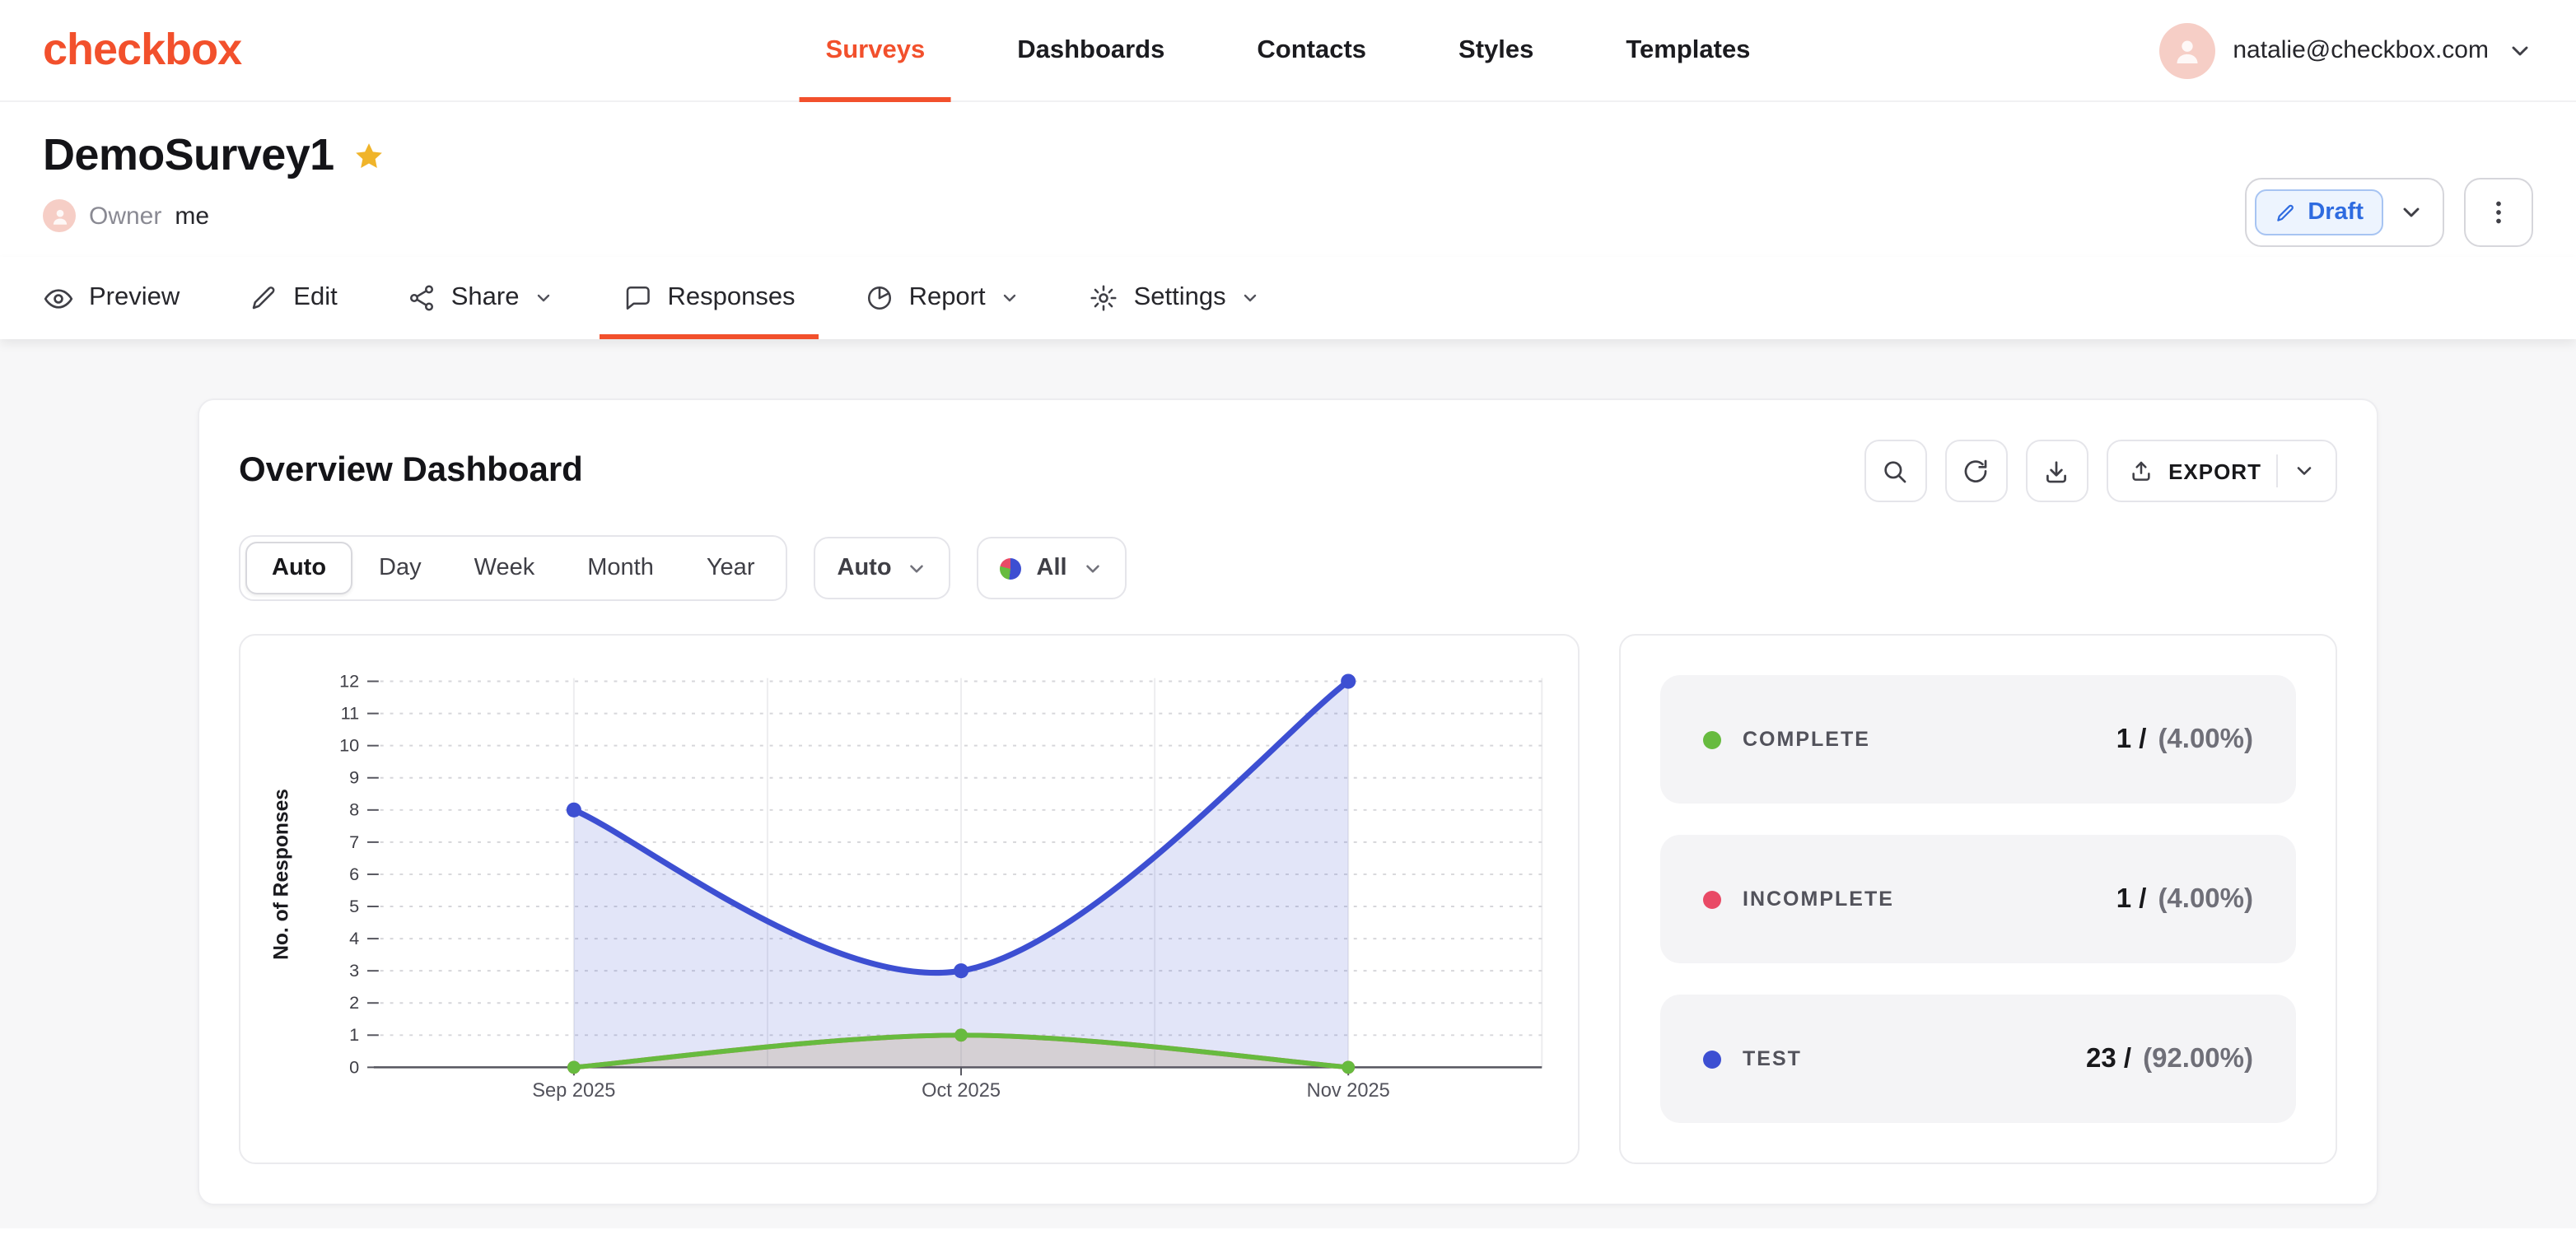 The height and width of the screenshot is (1258, 2576). What do you see at coordinates (421, 298) in the screenshot?
I see `share-icon` at bounding box center [421, 298].